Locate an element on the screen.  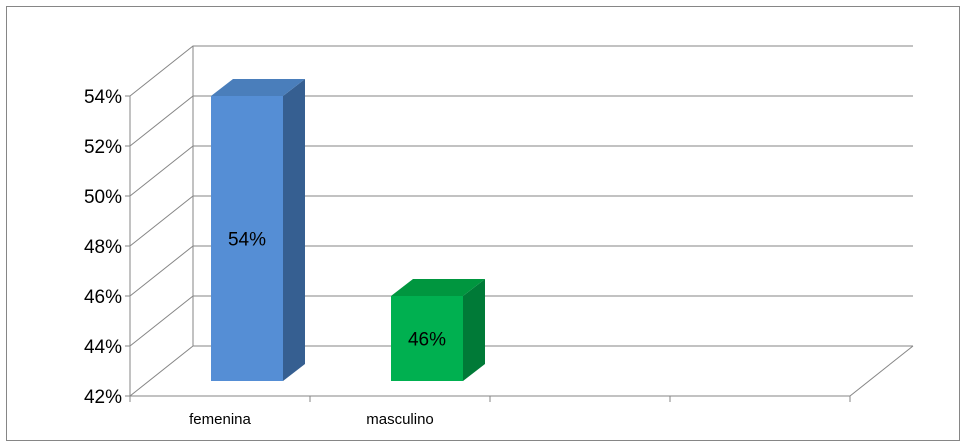
y-tick-label: 50% is located at coordinates (103, 197).